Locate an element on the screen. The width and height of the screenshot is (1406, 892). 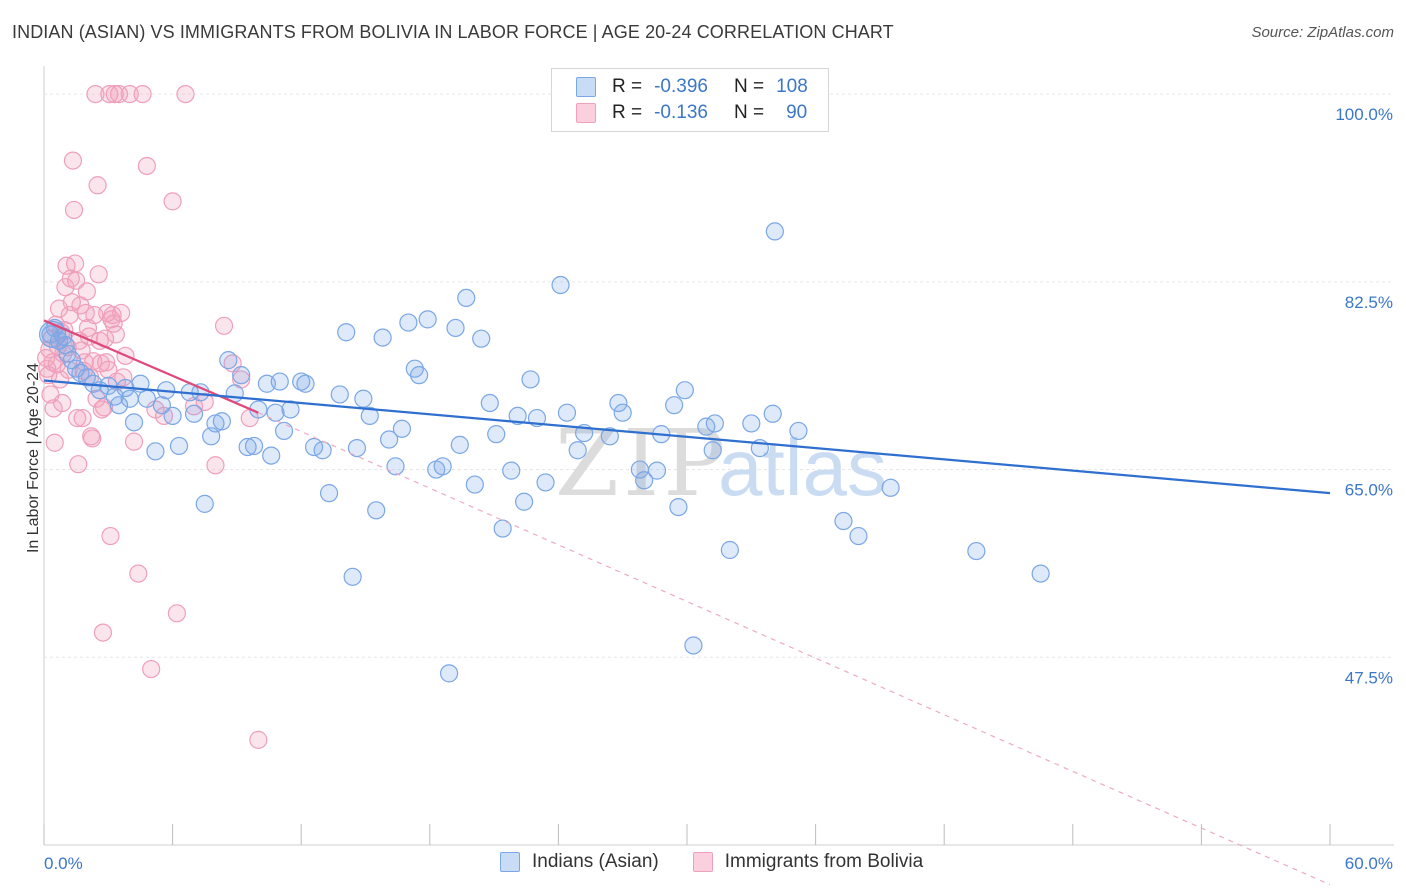
stats-legend: R = -0.396 N = 108 R = -0.136 N = 90 is located at coordinates (690, 100).